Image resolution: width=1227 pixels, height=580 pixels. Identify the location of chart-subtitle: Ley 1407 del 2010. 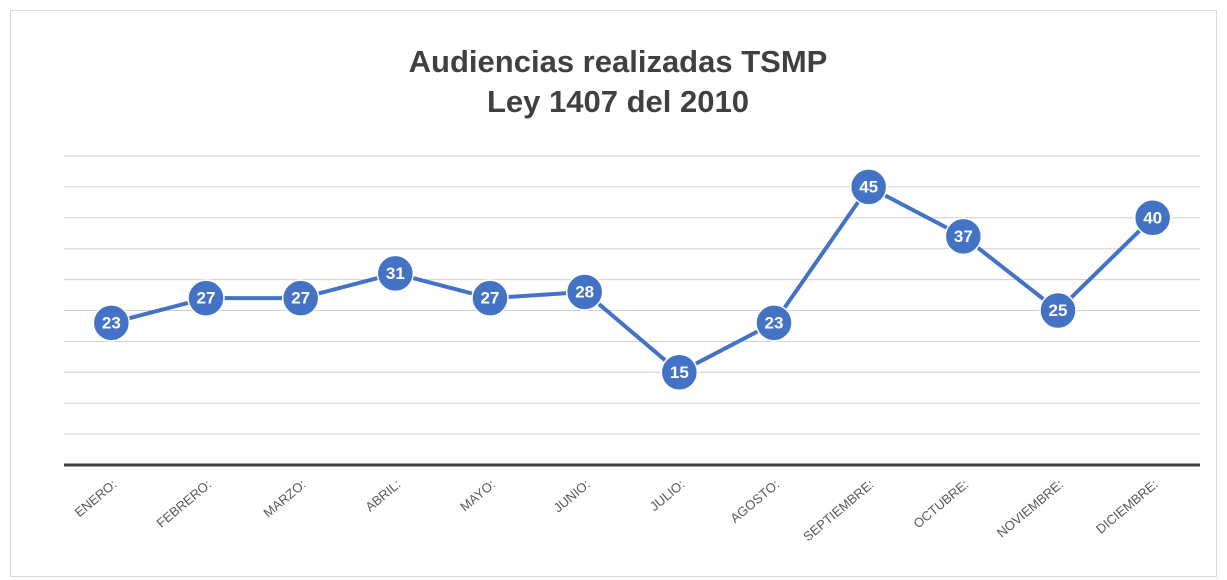
(618, 101).